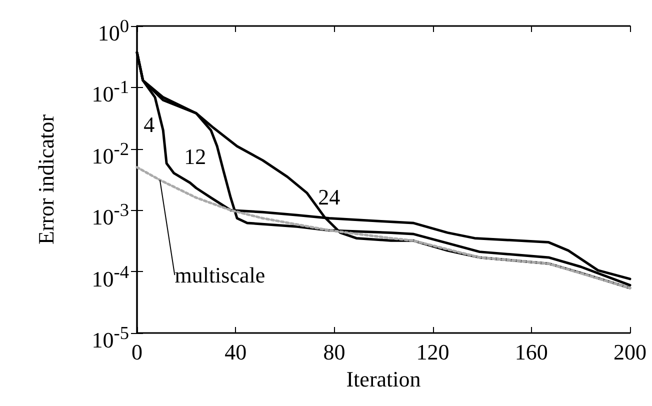 The width and height of the screenshot is (652, 406). Describe the element at coordinates (110, 215) in the screenshot. I see `y-tick-label: 10$^{-3}$` at that location.